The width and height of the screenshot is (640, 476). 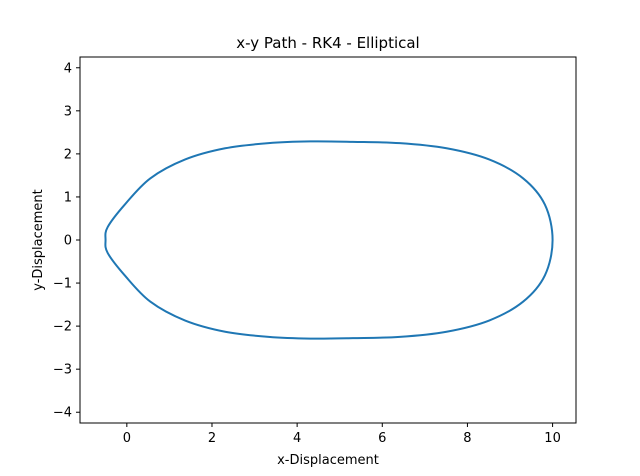 What do you see at coordinates (62, 284) in the screenshot?
I see `y-tick-label: −1` at bounding box center [62, 284].